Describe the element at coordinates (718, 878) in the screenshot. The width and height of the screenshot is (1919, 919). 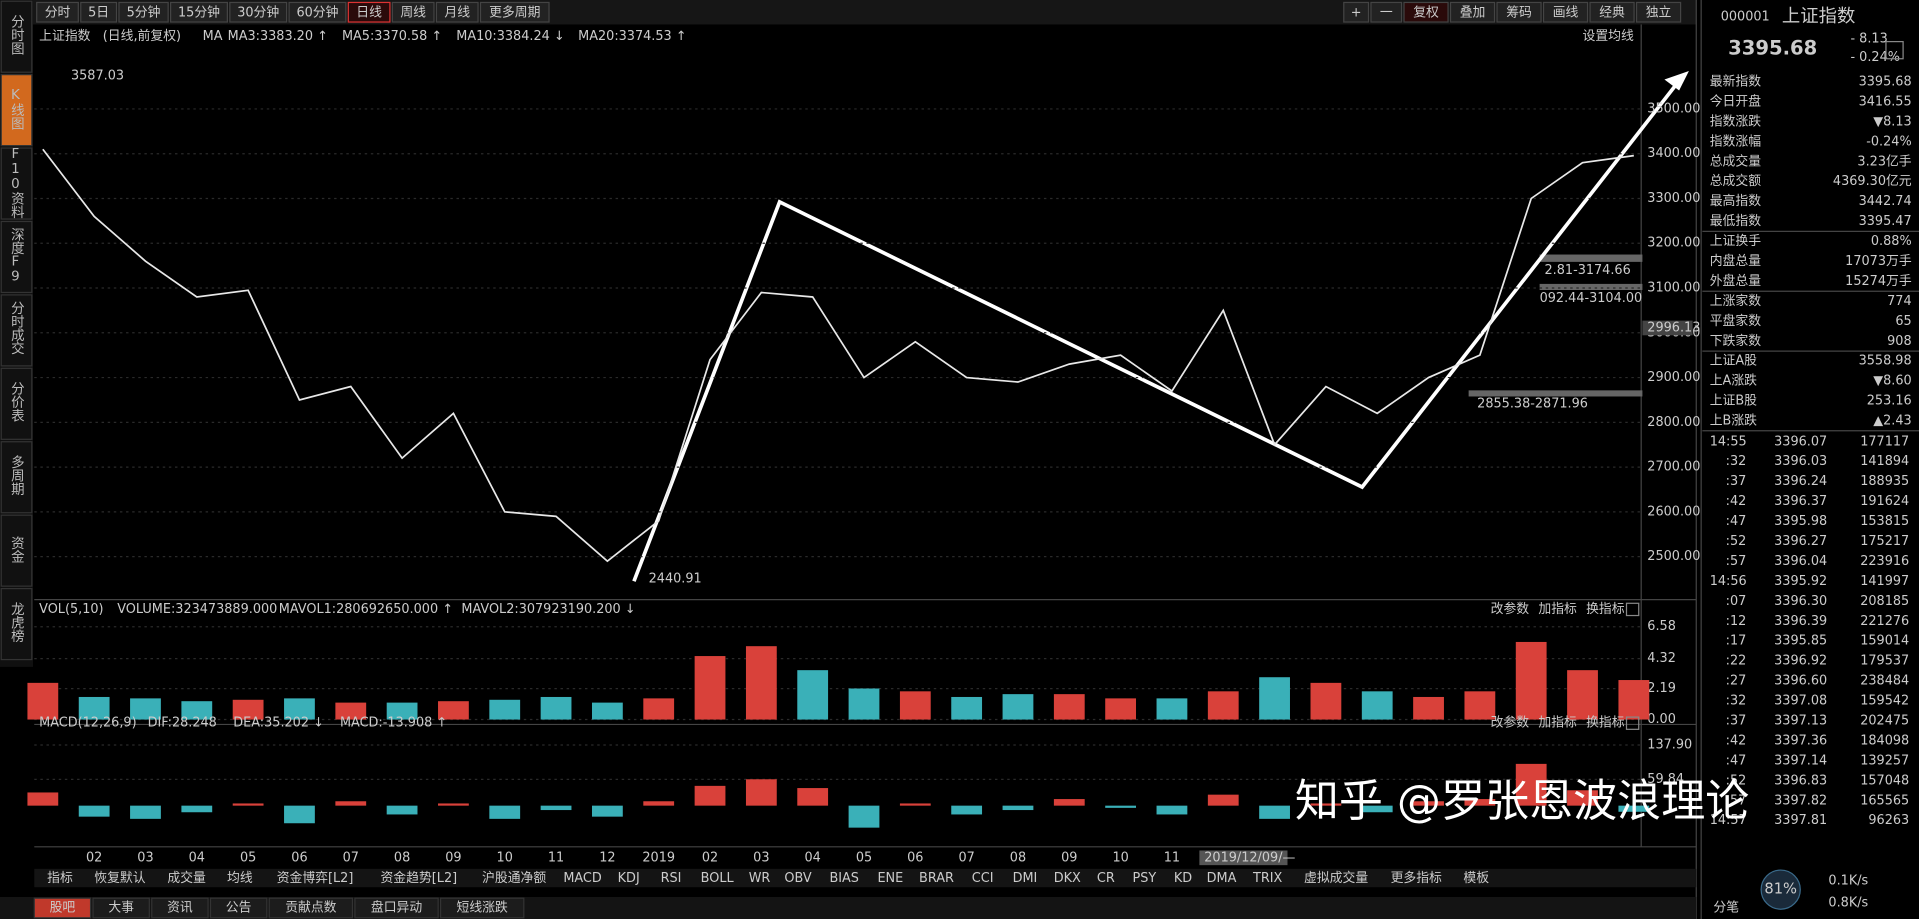
I see `indicator-tab: BOLL` at that location.